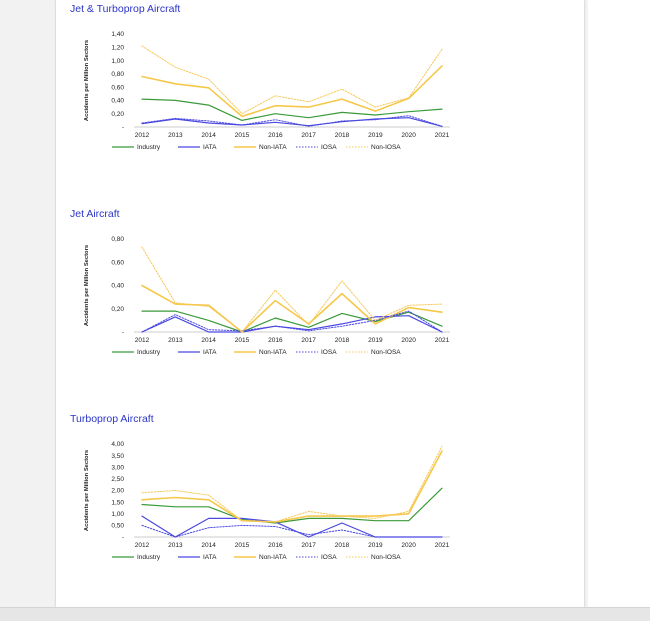  I want to click on y-tick-label: 3,50, so click(117, 456).